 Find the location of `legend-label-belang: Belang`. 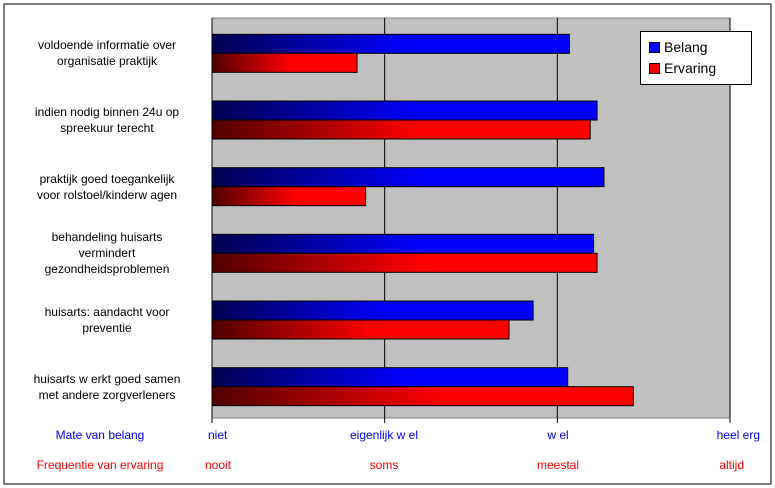

legend-label-belang: Belang is located at coordinates (686, 47).